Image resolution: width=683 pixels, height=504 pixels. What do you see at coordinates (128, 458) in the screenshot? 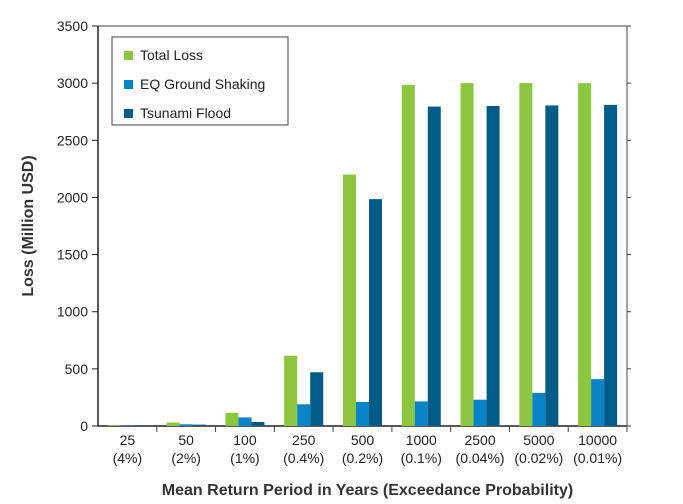
I see `x-tick-sublabel: (4%)` at bounding box center [128, 458].